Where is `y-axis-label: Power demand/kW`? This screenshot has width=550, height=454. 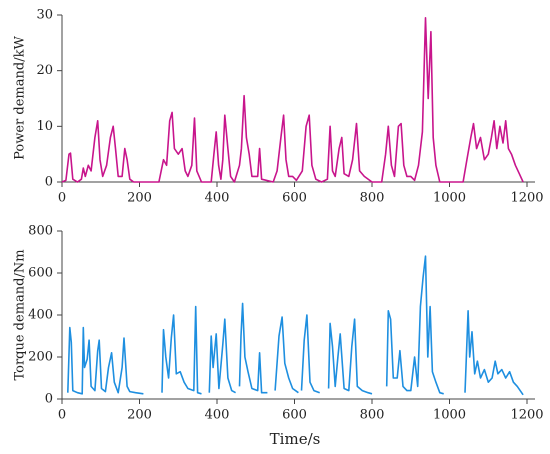 y-axis-label: Power demand/kW is located at coordinates (20, 98).